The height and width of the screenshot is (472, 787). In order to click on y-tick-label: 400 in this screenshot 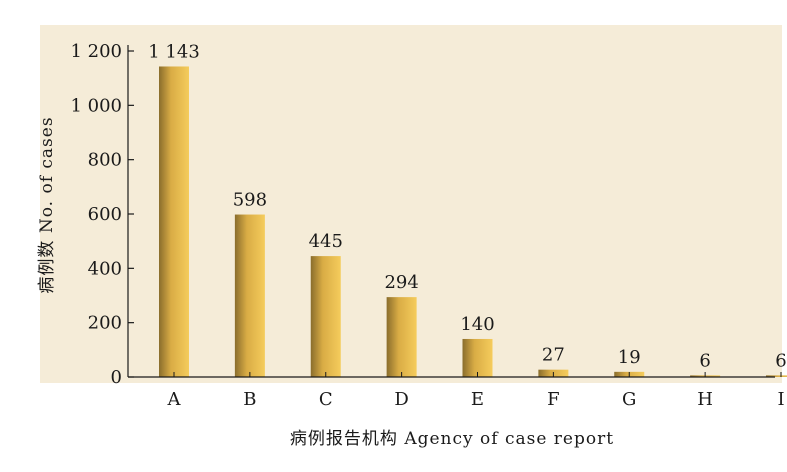, I will do `click(105, 268)`.